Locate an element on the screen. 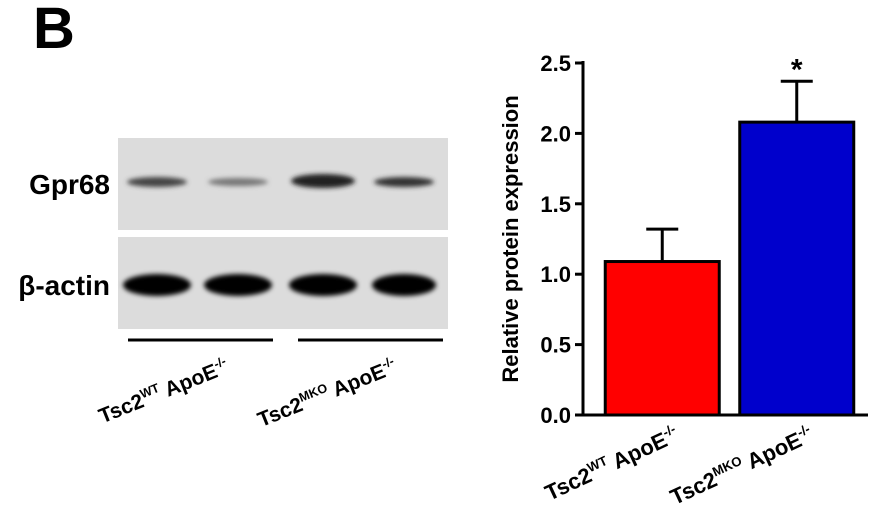  y-tick-label: 1.5 is located at coordinates (555, 204).